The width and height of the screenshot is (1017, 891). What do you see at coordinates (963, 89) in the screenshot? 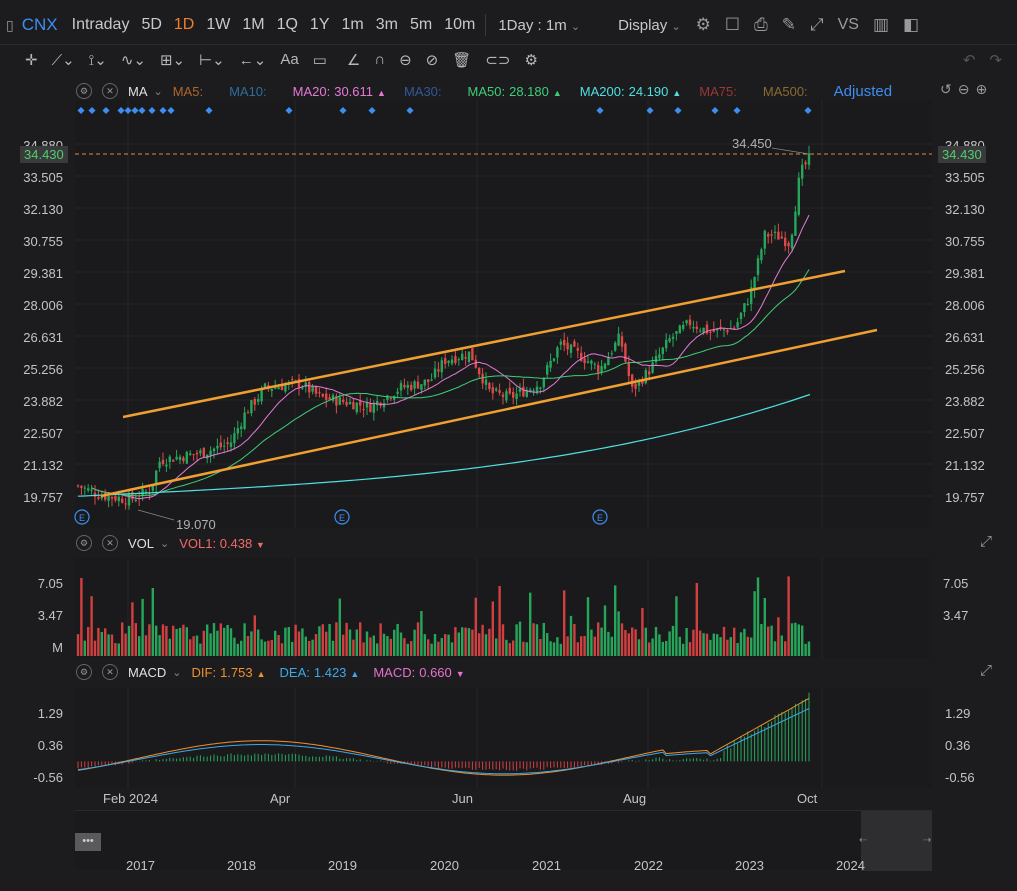
I see `minus-circle-icon: ⊖` at bounding box center [963, 89].